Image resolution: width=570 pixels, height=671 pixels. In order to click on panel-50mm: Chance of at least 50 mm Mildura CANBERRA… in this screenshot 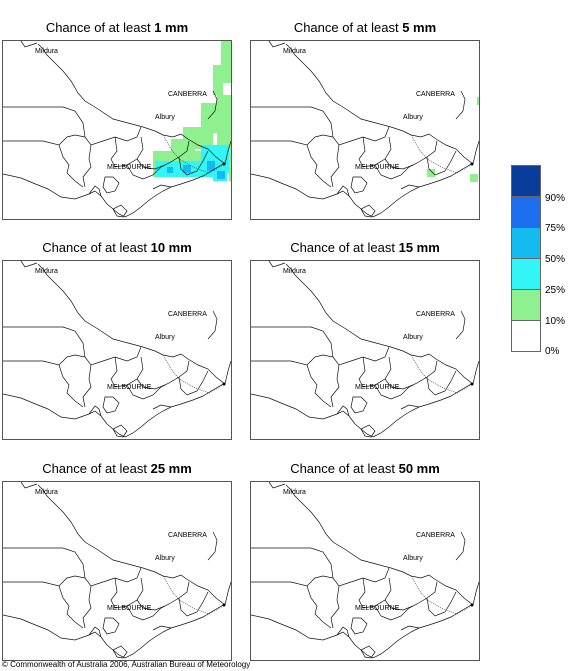, I will do `click(365, 561)`.